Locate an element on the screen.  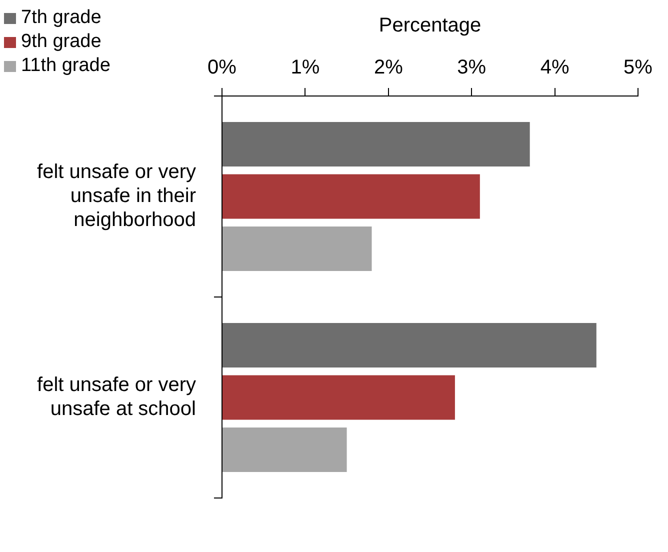
x-tick-label: 4% is located at coordinates (555, 67).